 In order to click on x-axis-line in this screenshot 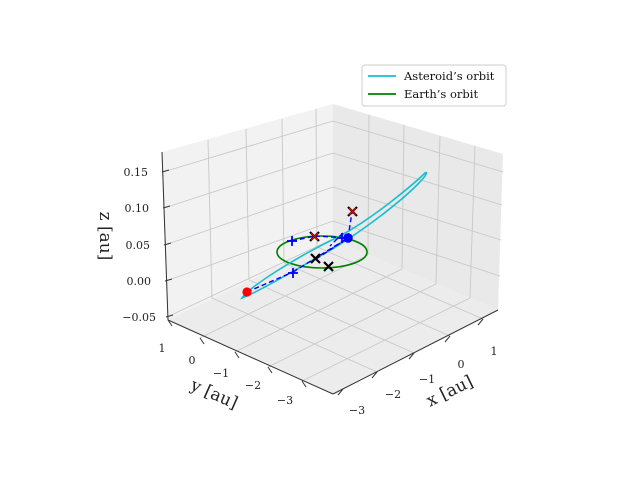, I will do `click(415, 352)`.